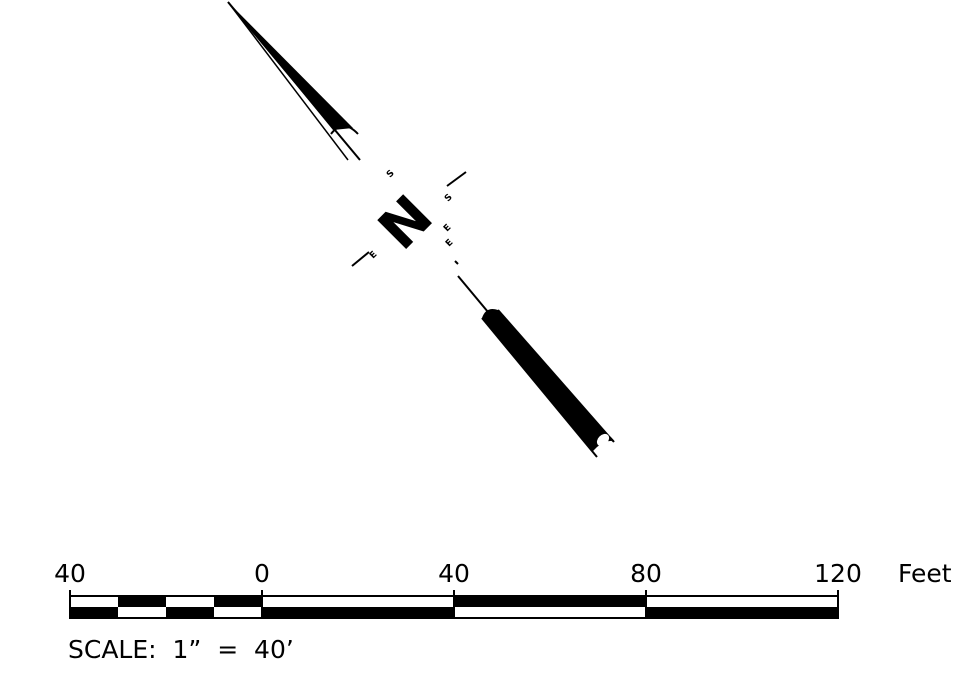 This screenshot has height=693, width=970. What do you see at coordinates (536, 366) in the screenshot?
I see `north-arrow-tail` at bounding box center [536, 366].